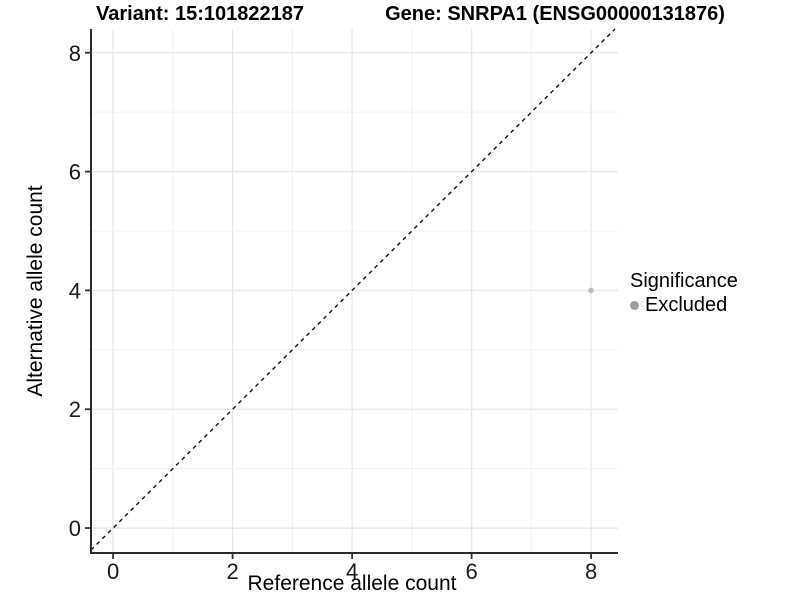 This screenshot has height=600, width=800. Describe the element at coordinates (591, 290) in the screenshot. I see `data-point` at that location.